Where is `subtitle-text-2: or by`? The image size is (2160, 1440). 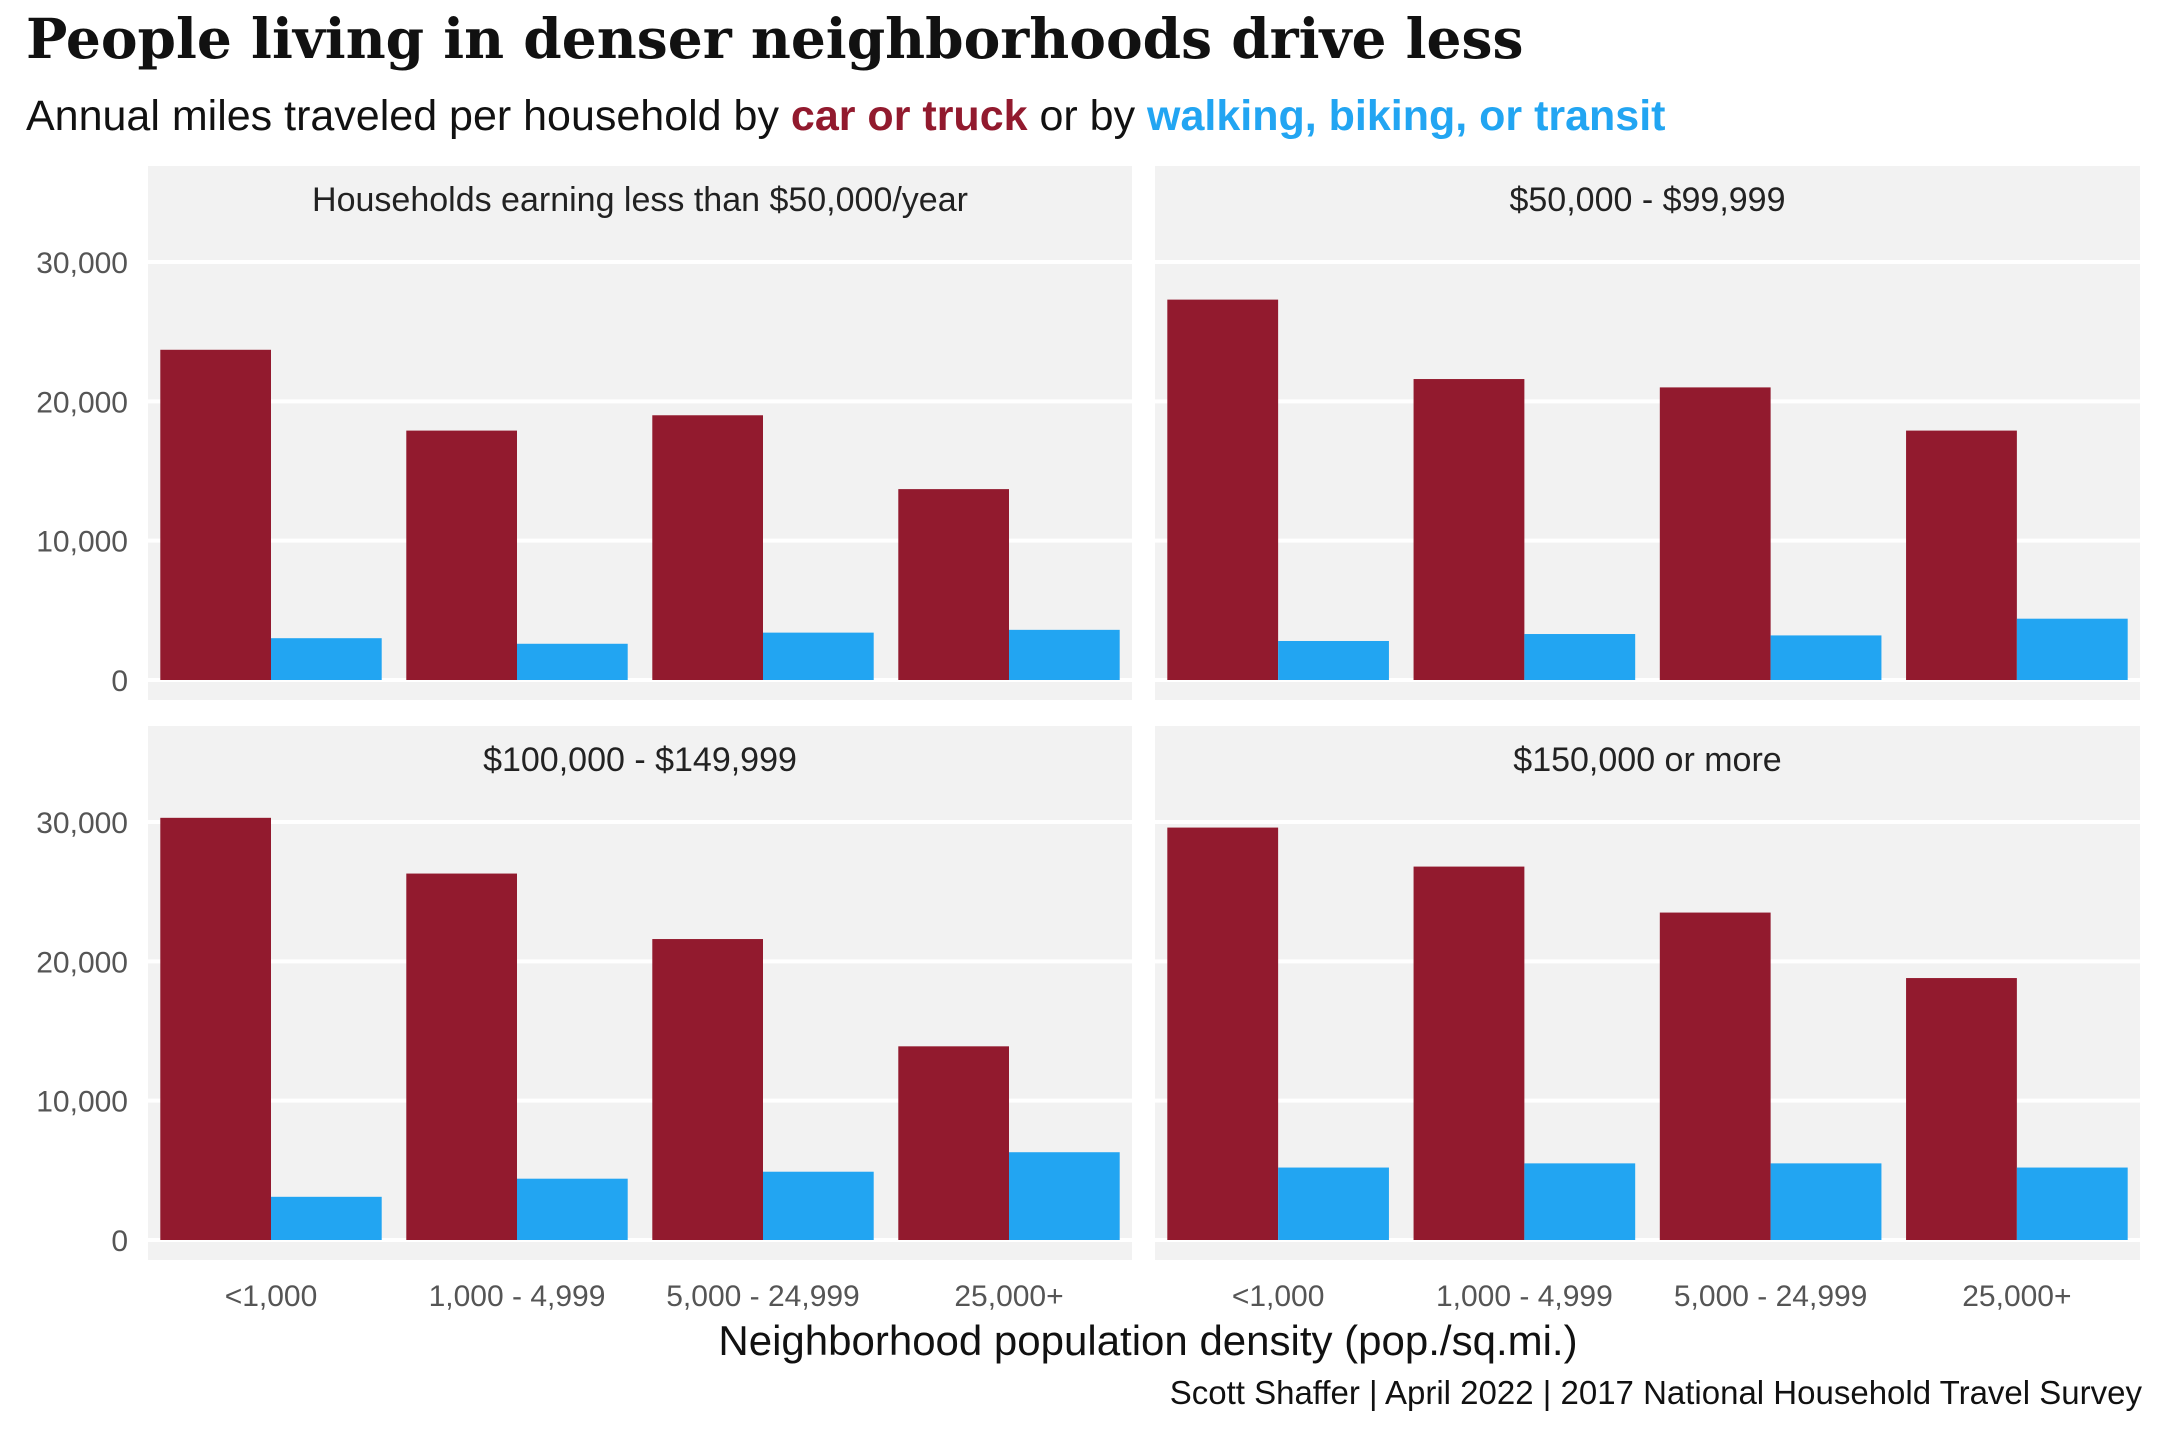 subtitle-text-2: or by is located at coordinates (1087, 116).